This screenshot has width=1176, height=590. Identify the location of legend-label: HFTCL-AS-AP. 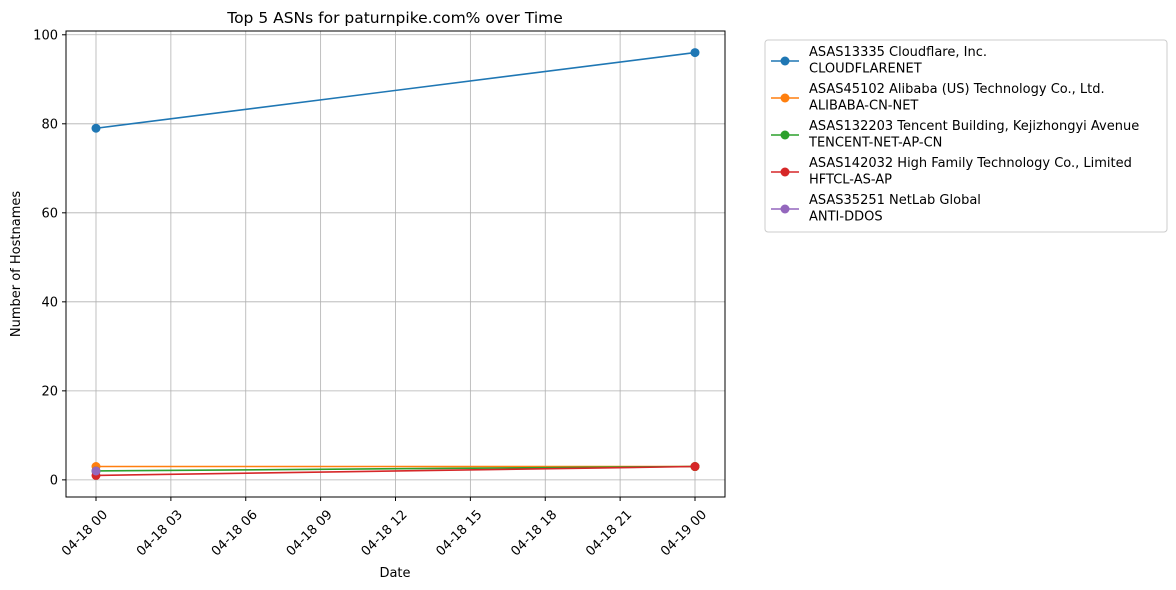
(850, 180).